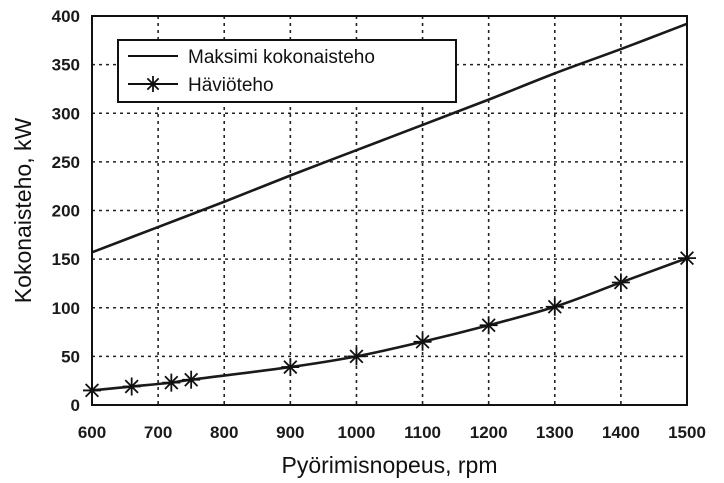 This screenshot has height=483, width=724. I want to click on y-tick-label: 350, so click(66, 65).